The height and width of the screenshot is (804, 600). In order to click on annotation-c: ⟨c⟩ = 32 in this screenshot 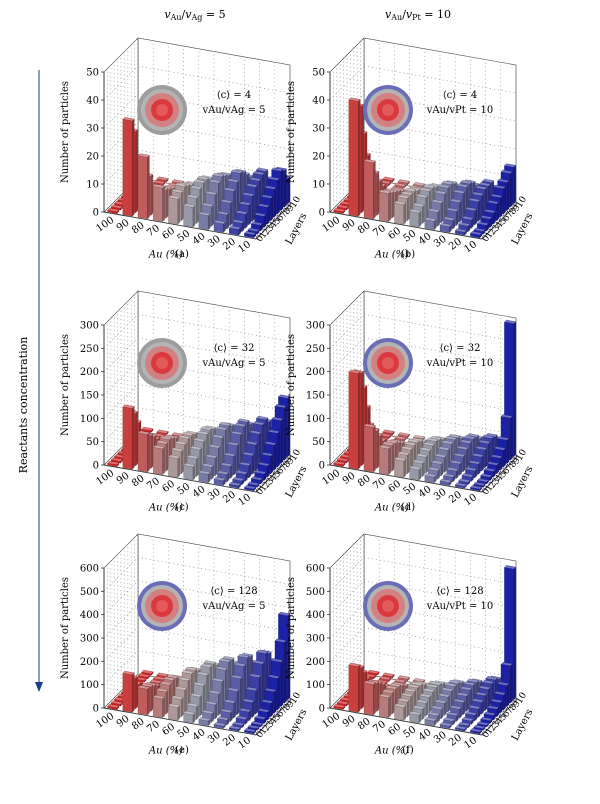, I will do `click(460, 348)`.